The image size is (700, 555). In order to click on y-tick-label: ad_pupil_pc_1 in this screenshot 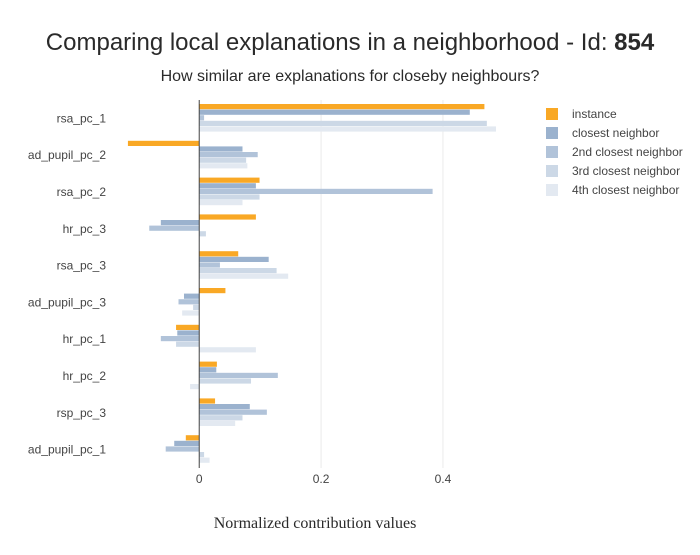, I will do `click(67, 450)`.